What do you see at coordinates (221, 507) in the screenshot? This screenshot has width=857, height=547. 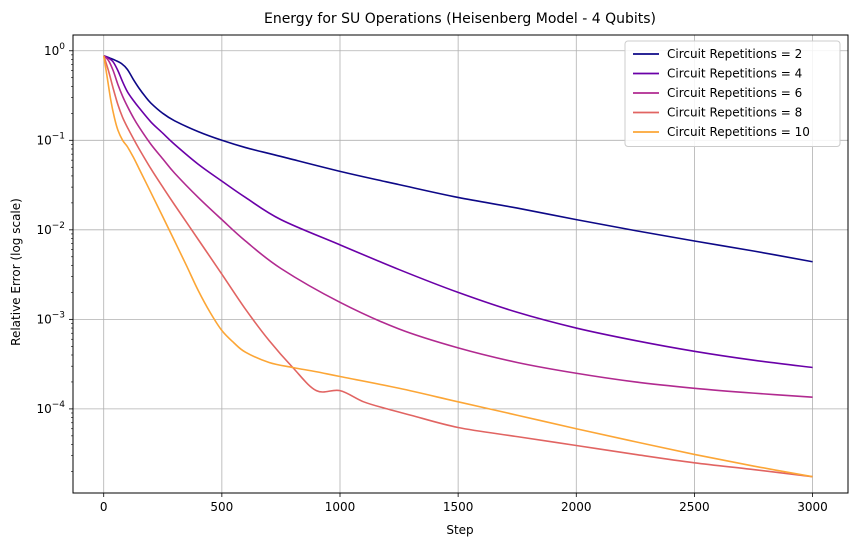 I see `x-tick-label: 500` at bounding box center [221, 507].